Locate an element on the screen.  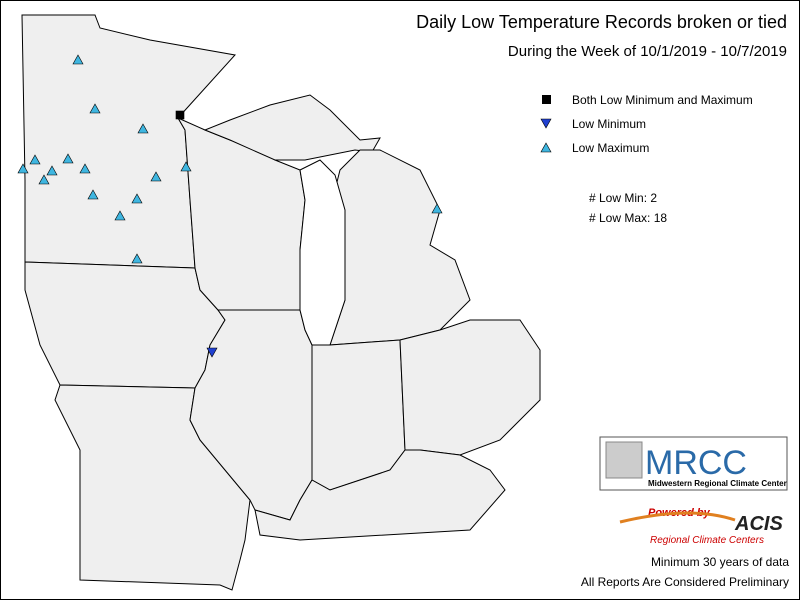
lake-michigan is located at coordinates (322, 252).